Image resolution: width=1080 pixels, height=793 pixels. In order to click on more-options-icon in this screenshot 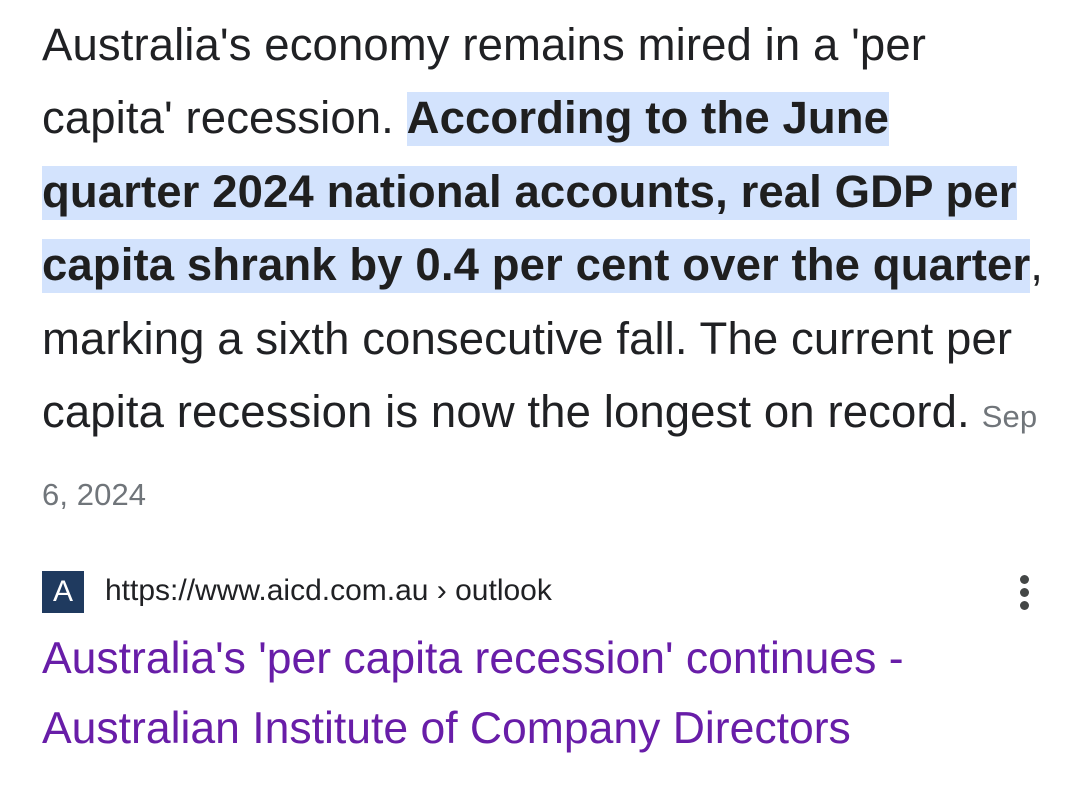, I will do `click(1025, 597)`.